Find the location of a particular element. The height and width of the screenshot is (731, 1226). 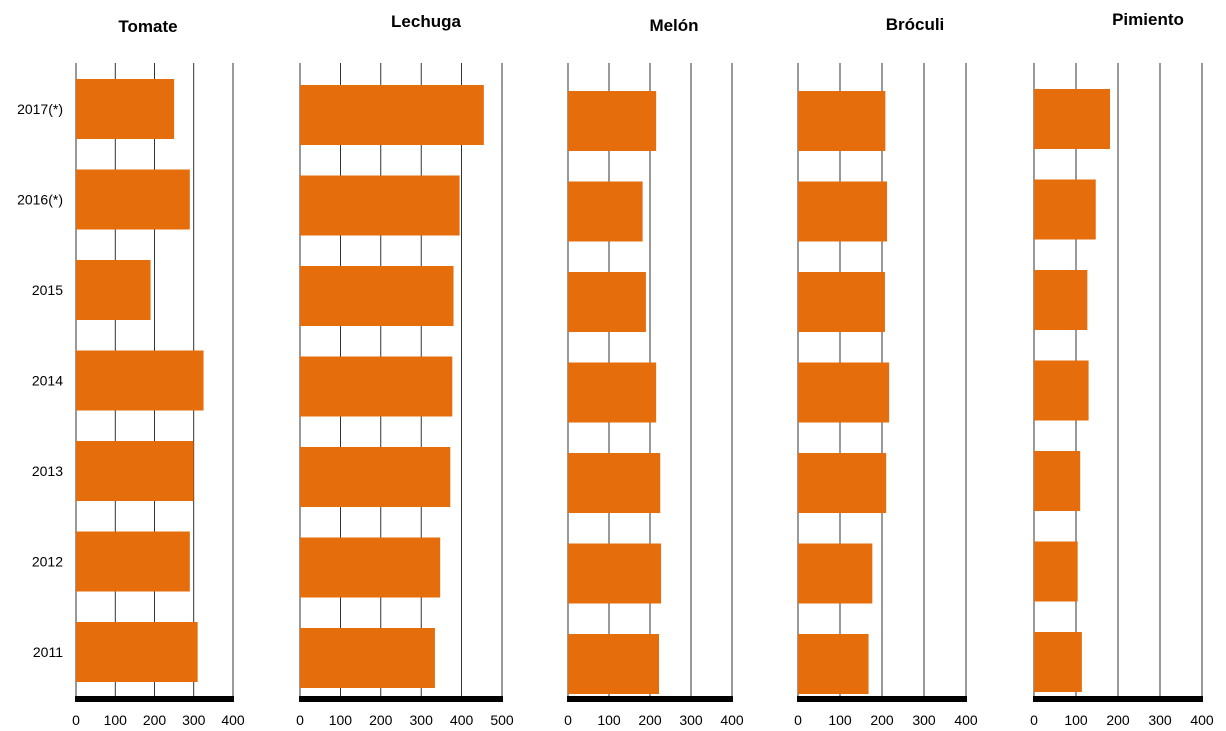

category-label: 2016(*) is located at coordinates (40, 200).